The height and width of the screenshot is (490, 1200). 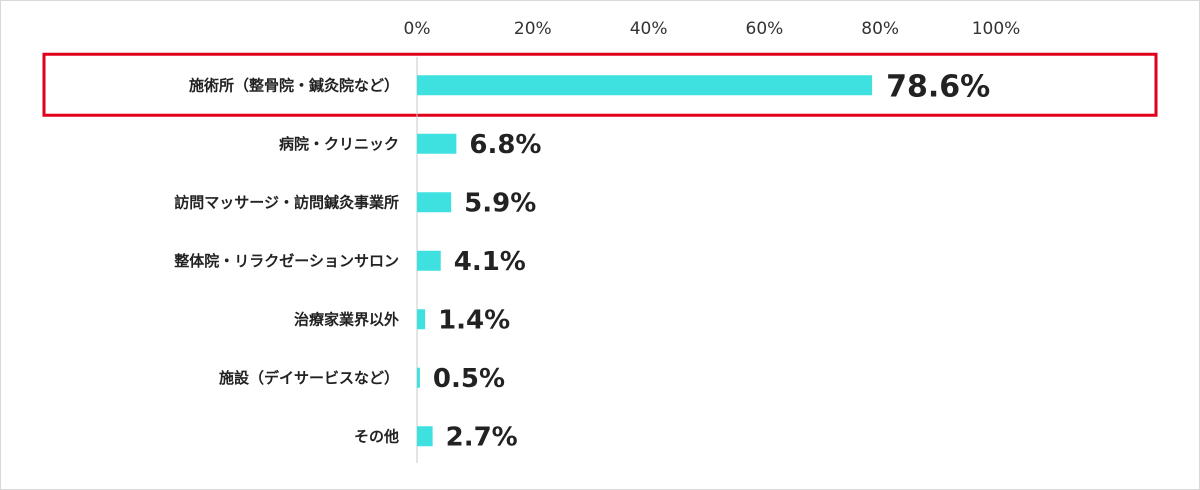 I want to click on data-label: 6.8%, so click(x=505, y=145).